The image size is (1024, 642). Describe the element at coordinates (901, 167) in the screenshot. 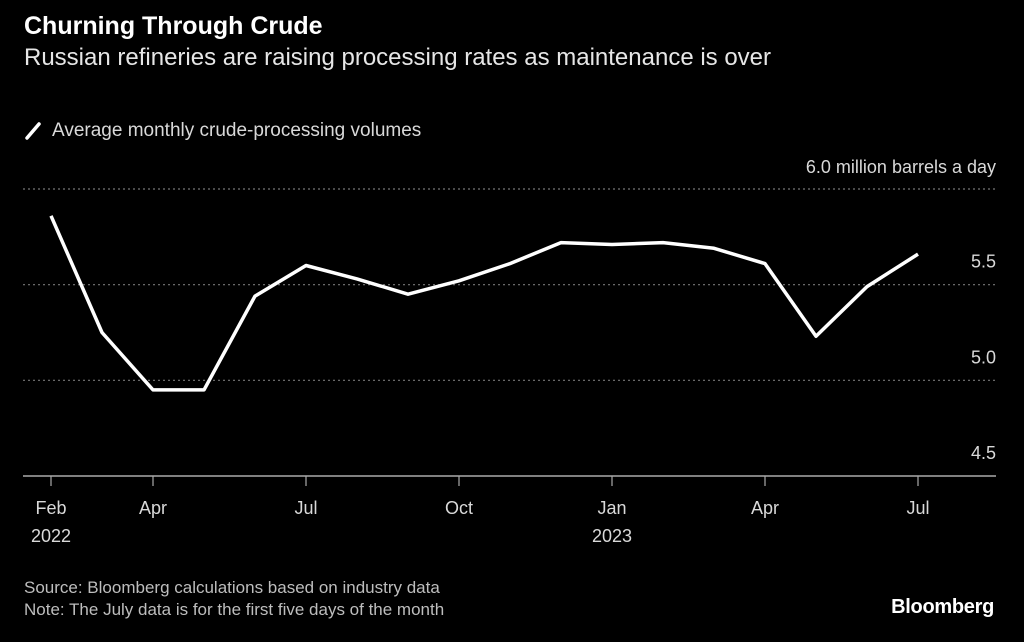

I see `y-tick-label: 6.0 million barrels a day` at that location.